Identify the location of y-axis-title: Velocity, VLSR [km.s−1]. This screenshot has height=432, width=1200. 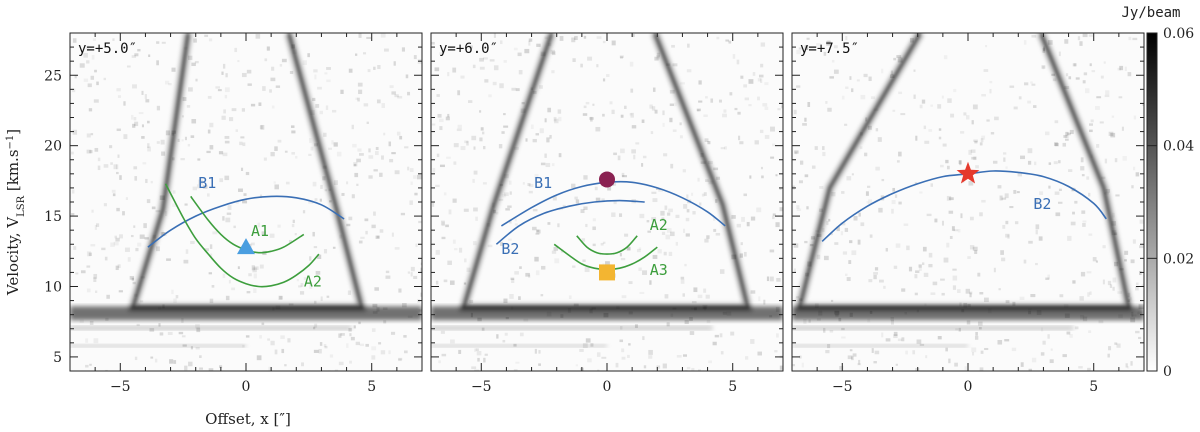
(15, 212).